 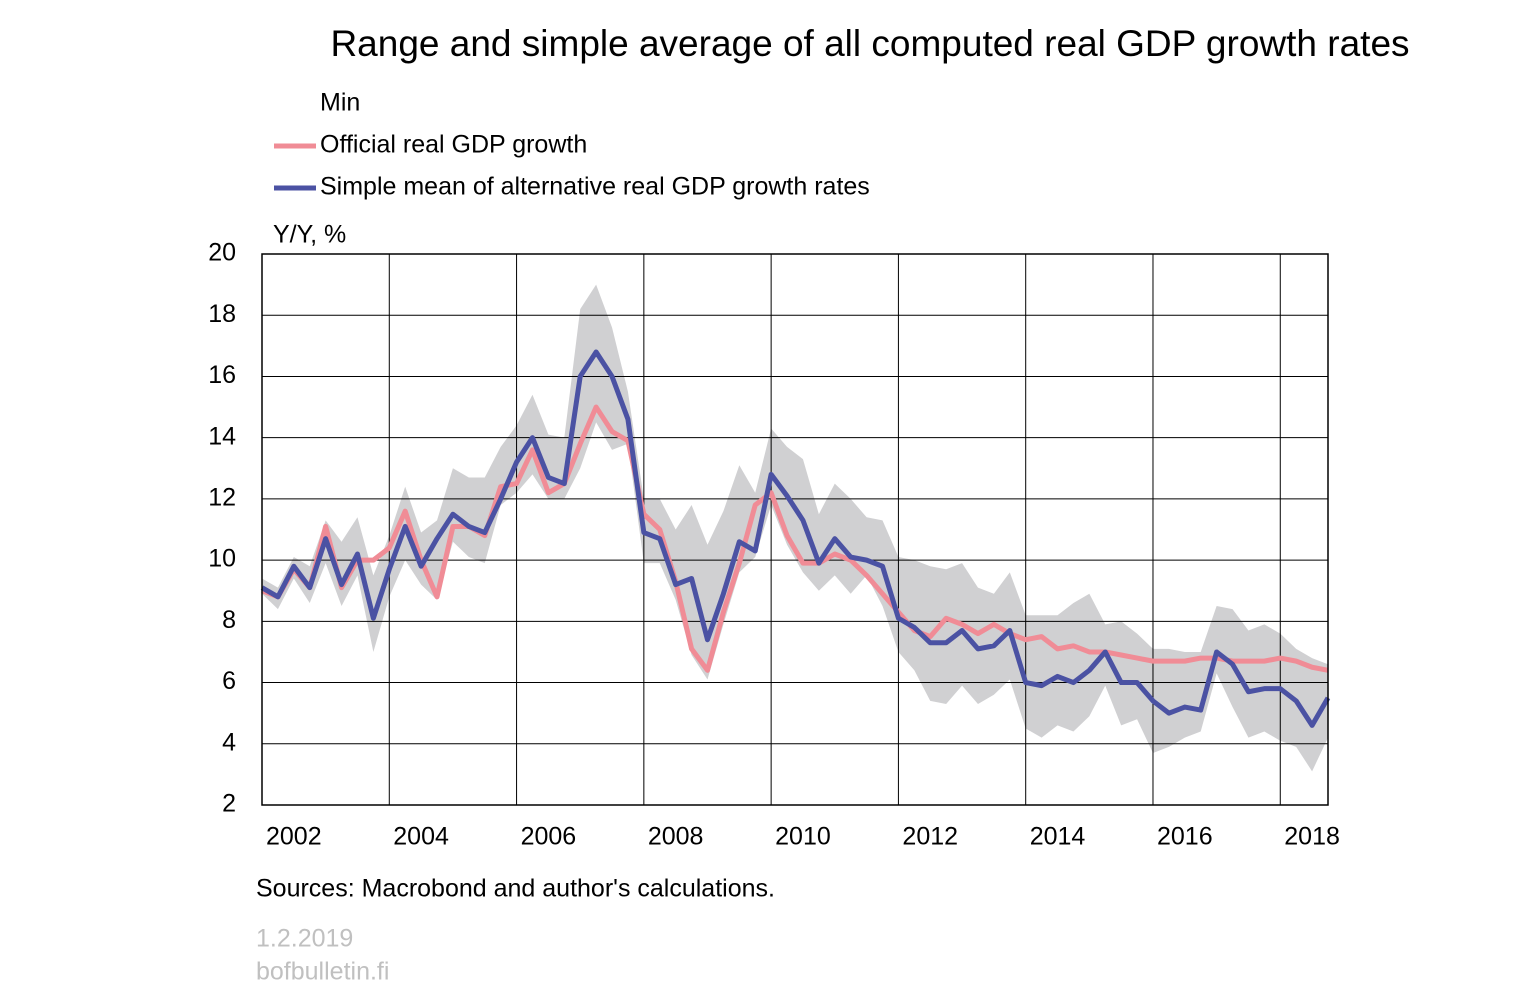 I want to click on x-tick-label: 2018, so click(x=1312, y=837).